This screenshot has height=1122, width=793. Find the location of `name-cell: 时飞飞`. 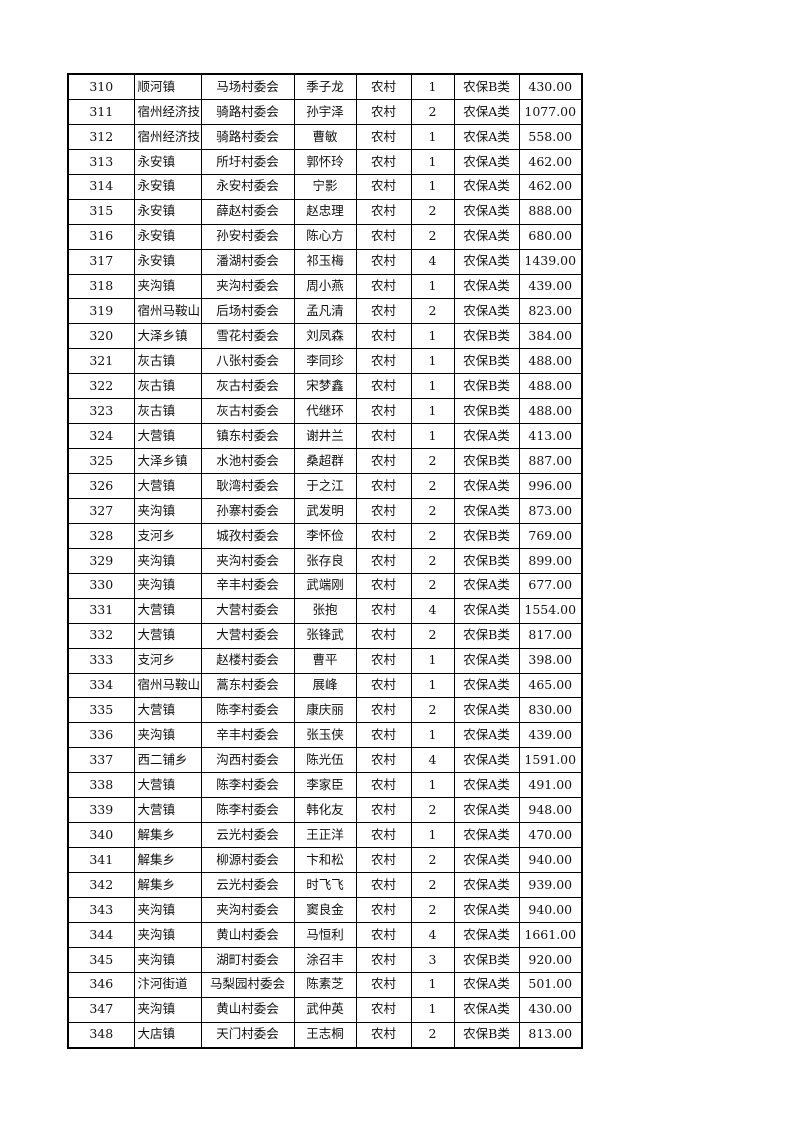

name-cell: 时飞飞 is located at coordinates (325, 885).